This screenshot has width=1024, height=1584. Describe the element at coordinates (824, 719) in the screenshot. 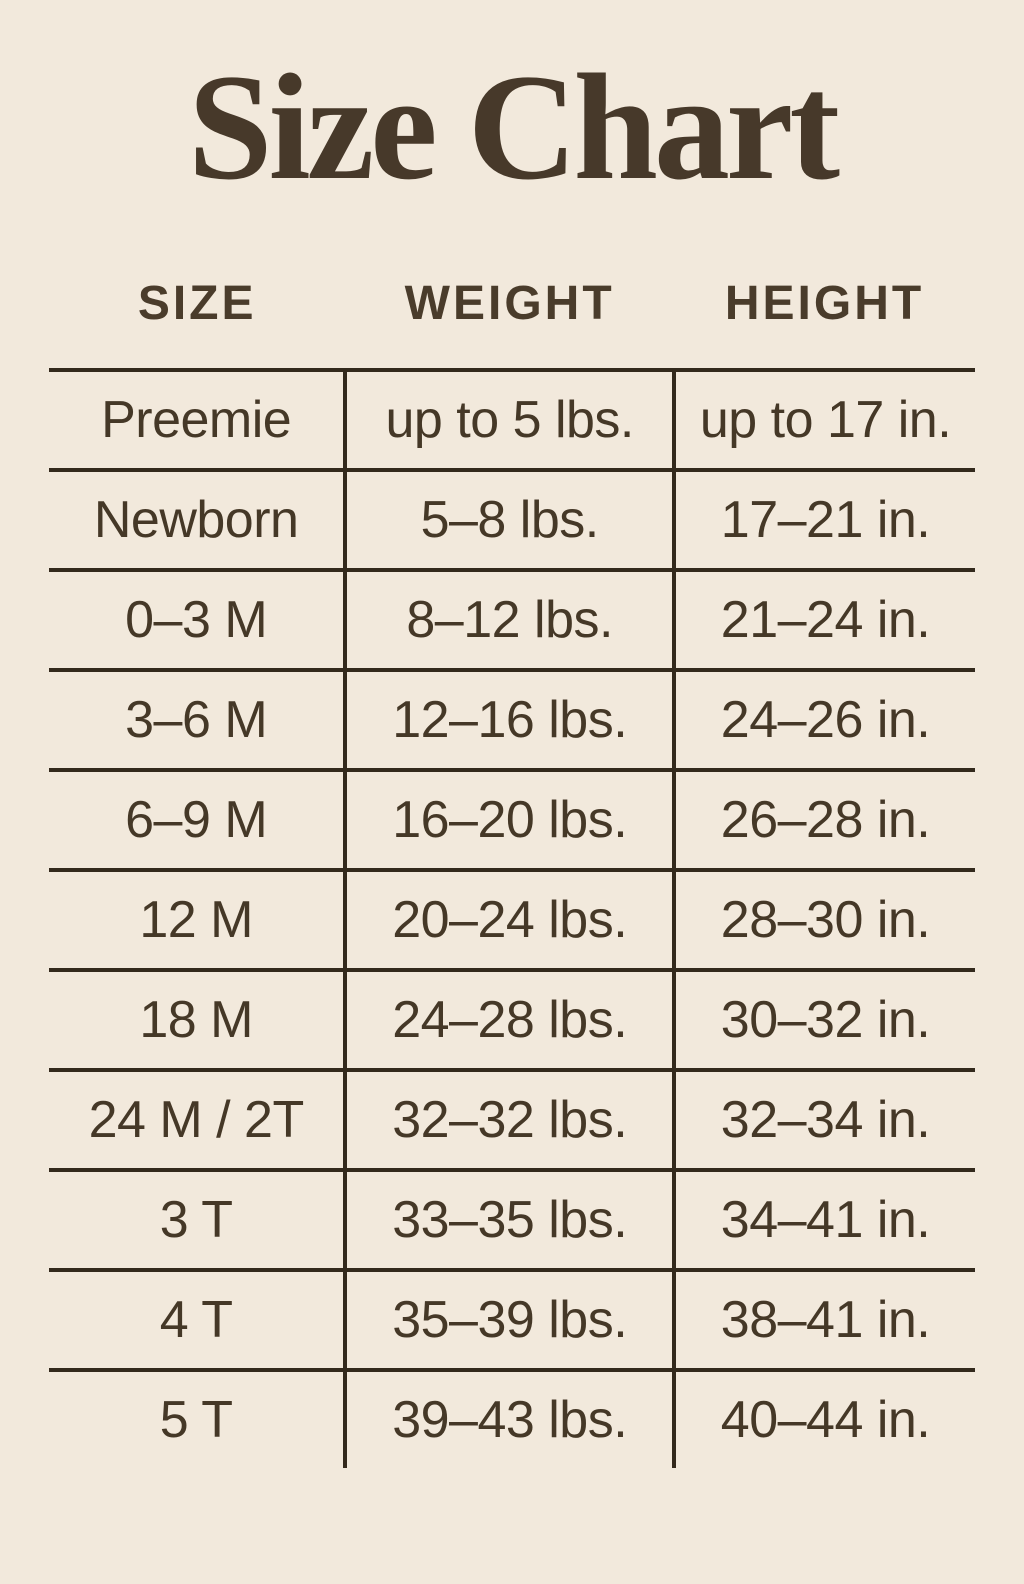

I see `height-cell: 24–26 in.` at that location.